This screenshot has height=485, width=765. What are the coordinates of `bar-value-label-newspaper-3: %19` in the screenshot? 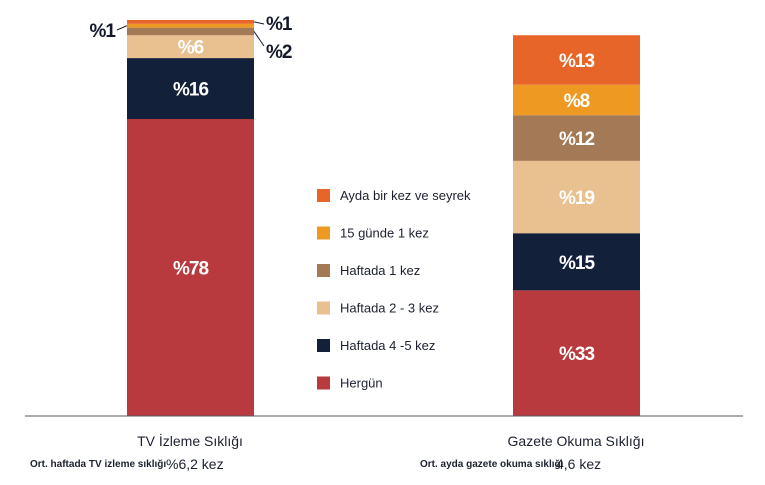 It's located at (576, 198).